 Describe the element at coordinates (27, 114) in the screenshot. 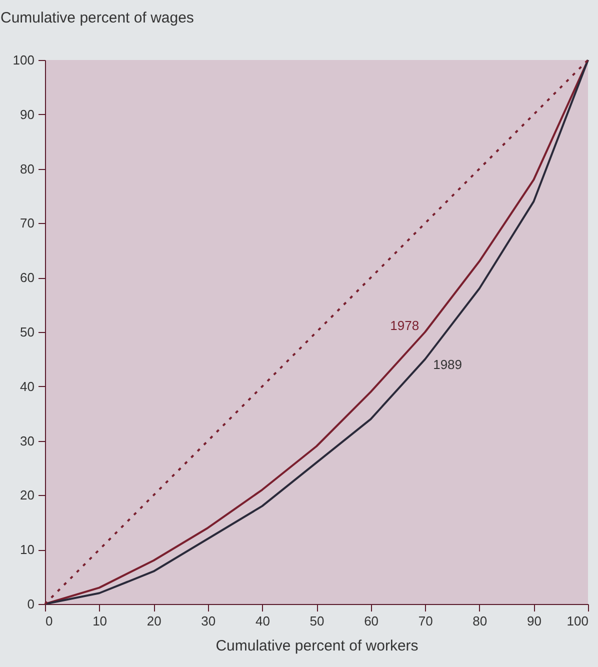

I see `y-tick-label: 90` at that location.